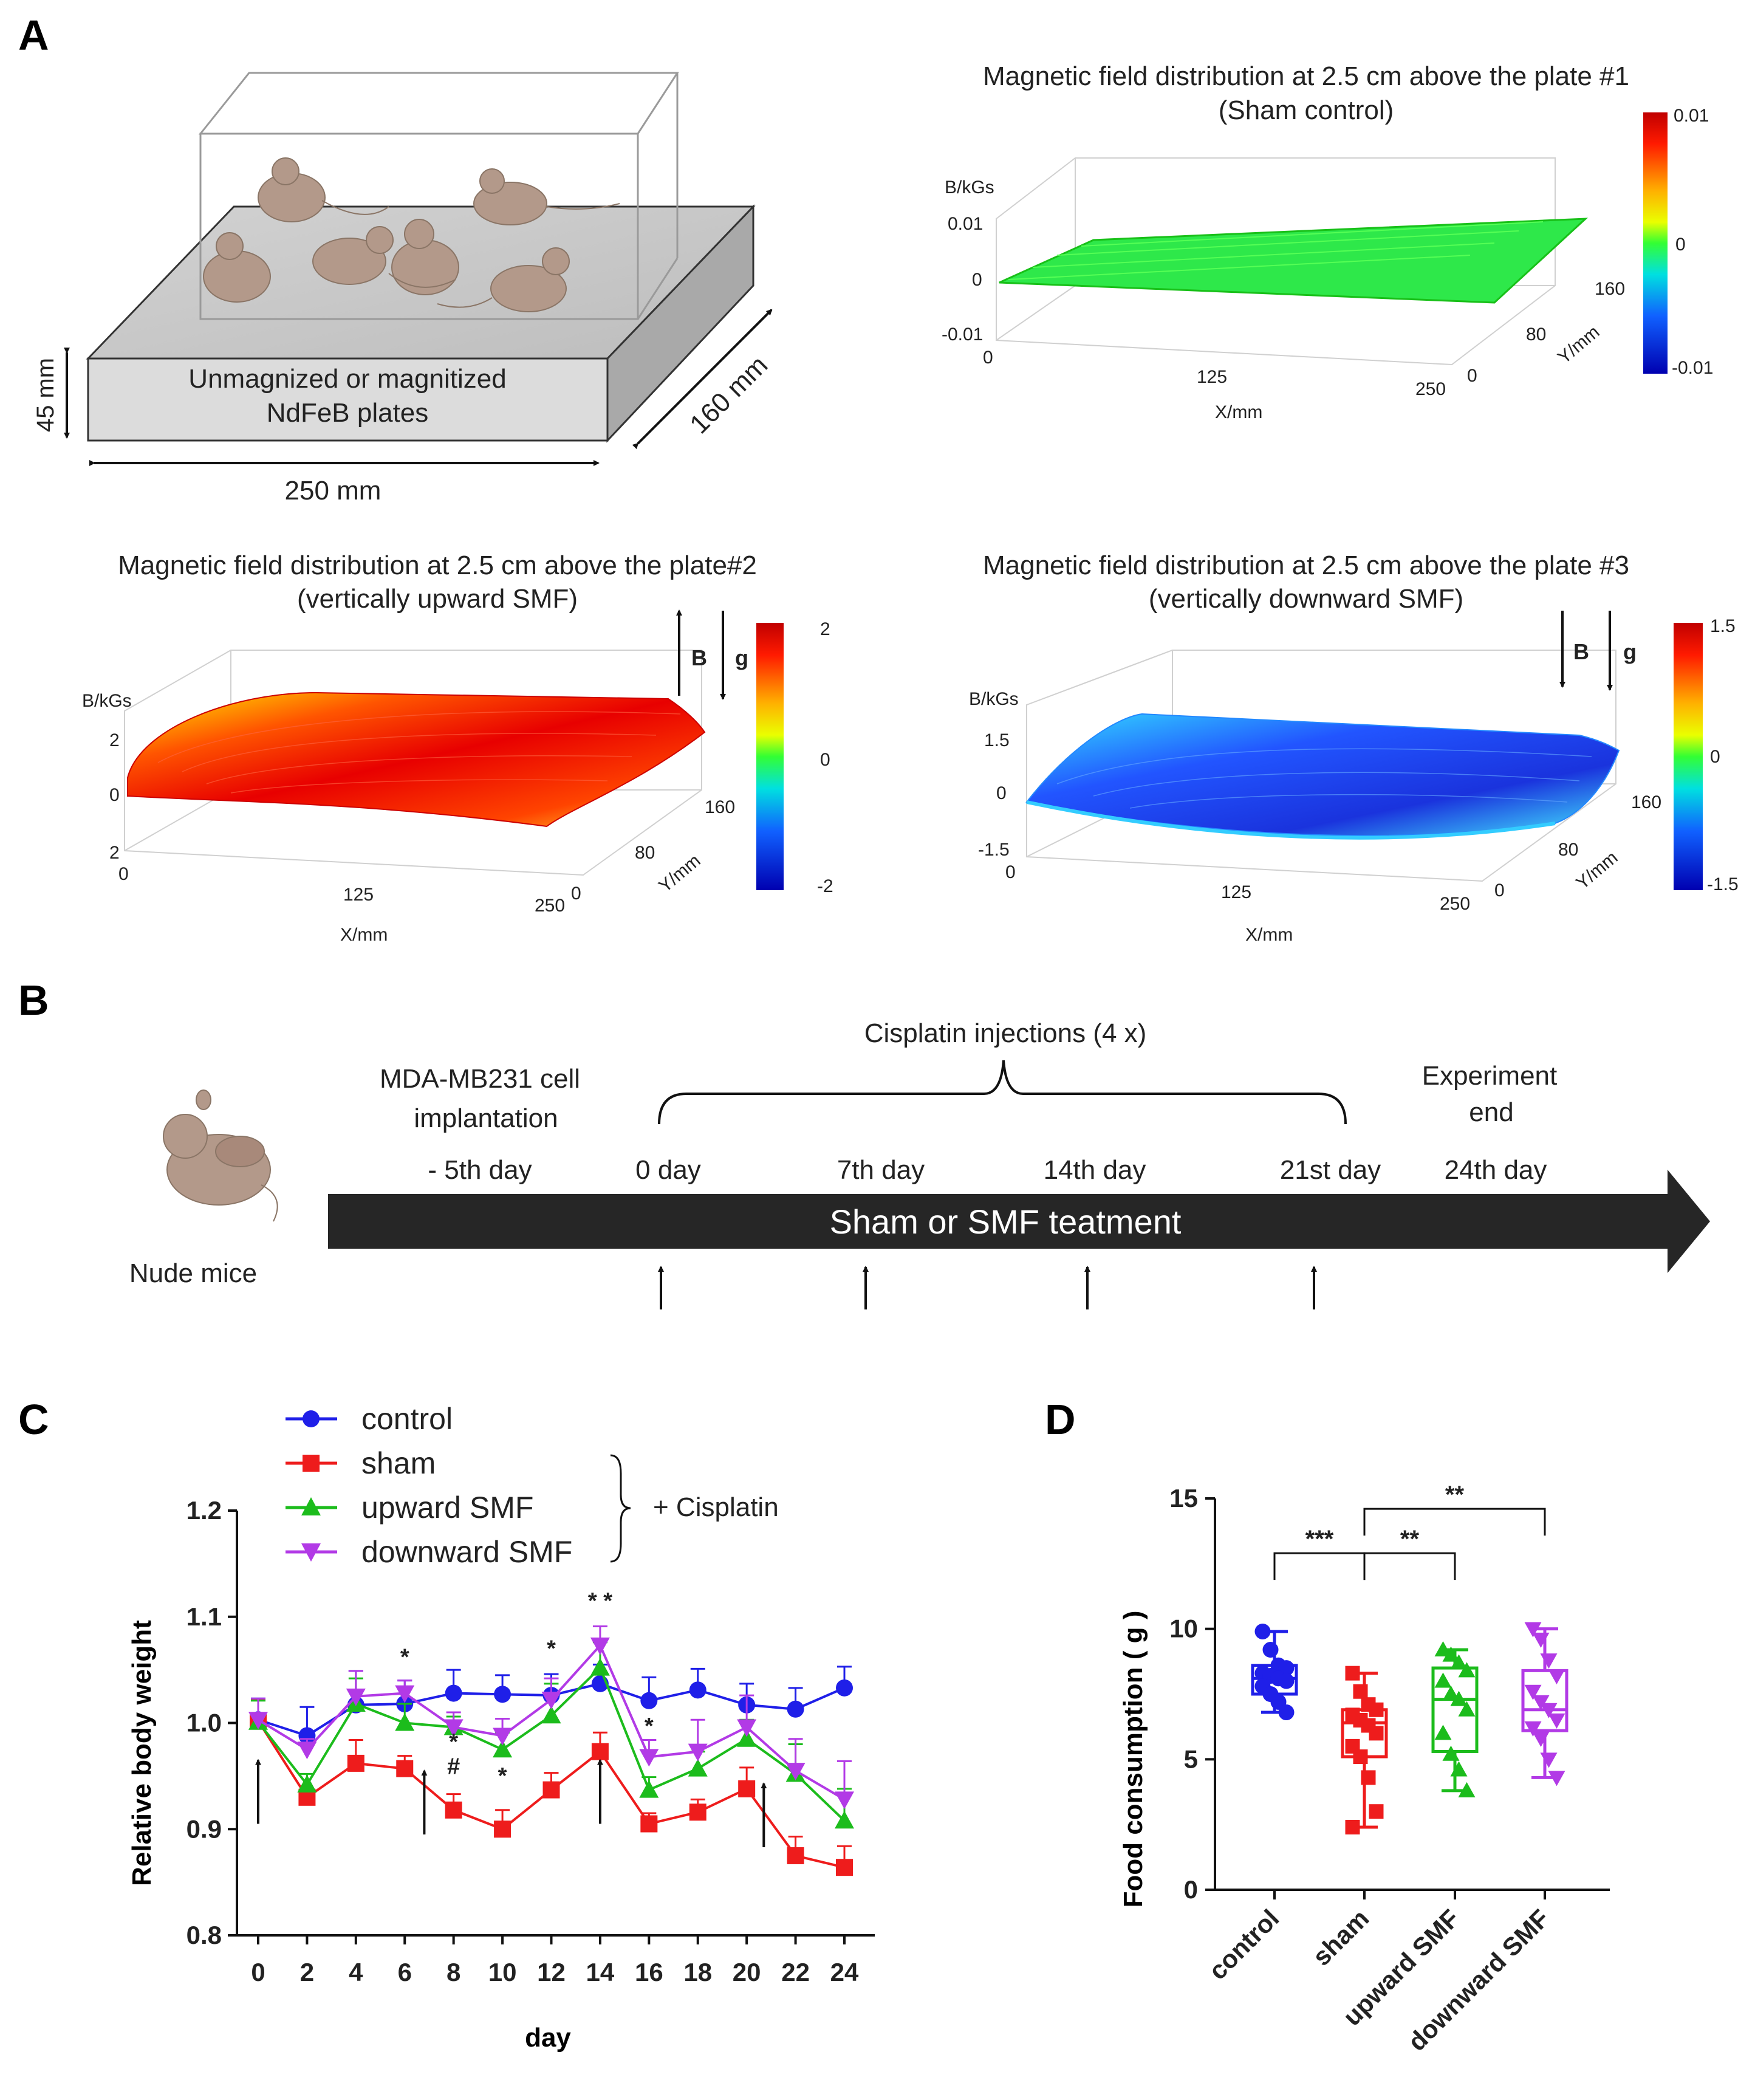  Describe the element at coordinates (1019, 1221) in the screenshot. I see `treatment-bar` at that location.